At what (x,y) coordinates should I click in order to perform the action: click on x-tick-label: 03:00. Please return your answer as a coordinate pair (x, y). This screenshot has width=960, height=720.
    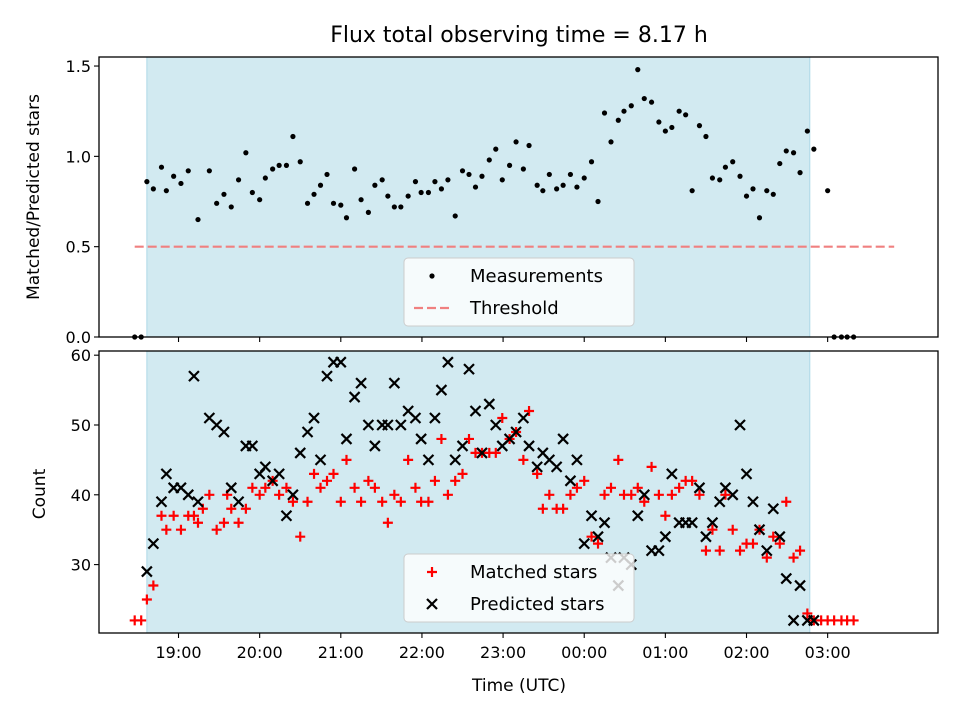
    Looking at the image, I should click on (828, 652).